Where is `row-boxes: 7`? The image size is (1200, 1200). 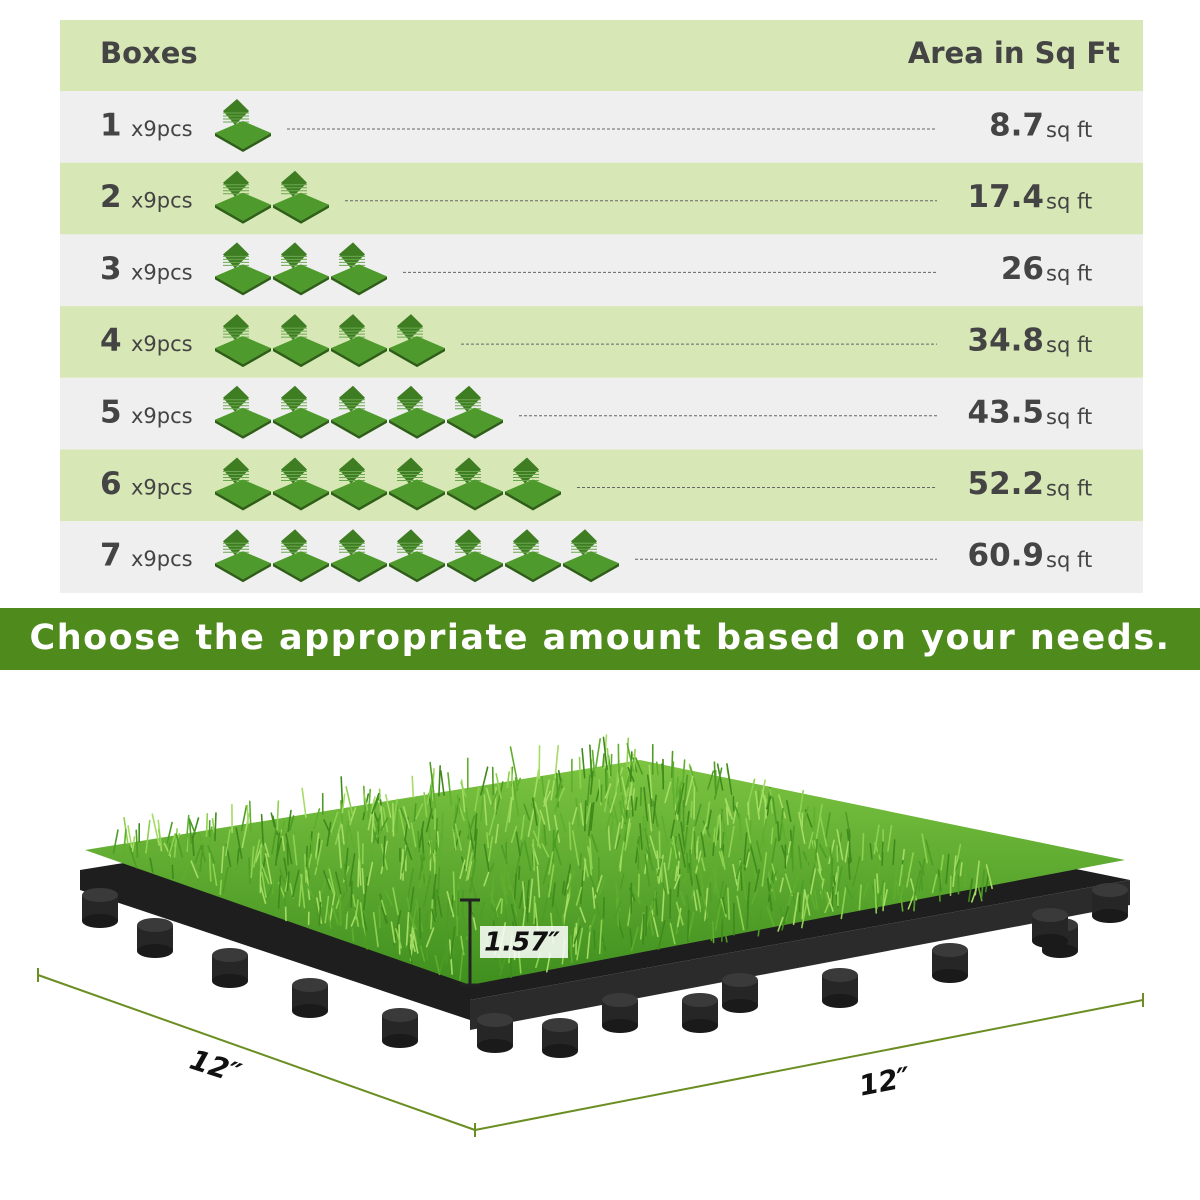 row-boxes: 7 is located at coordinates (111, 556).